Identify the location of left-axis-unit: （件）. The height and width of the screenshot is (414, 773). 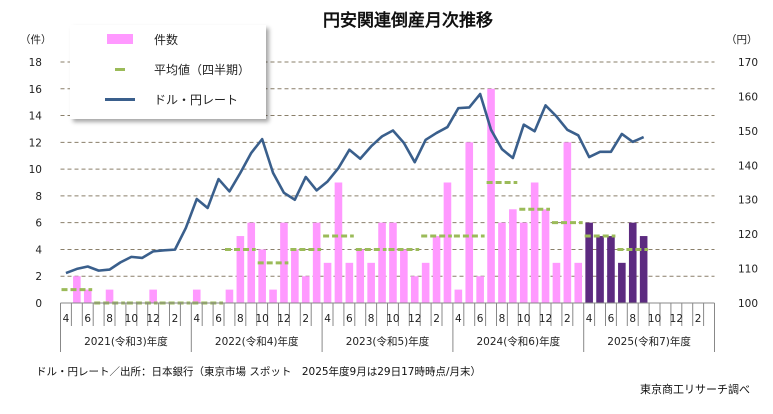
(36, 40).